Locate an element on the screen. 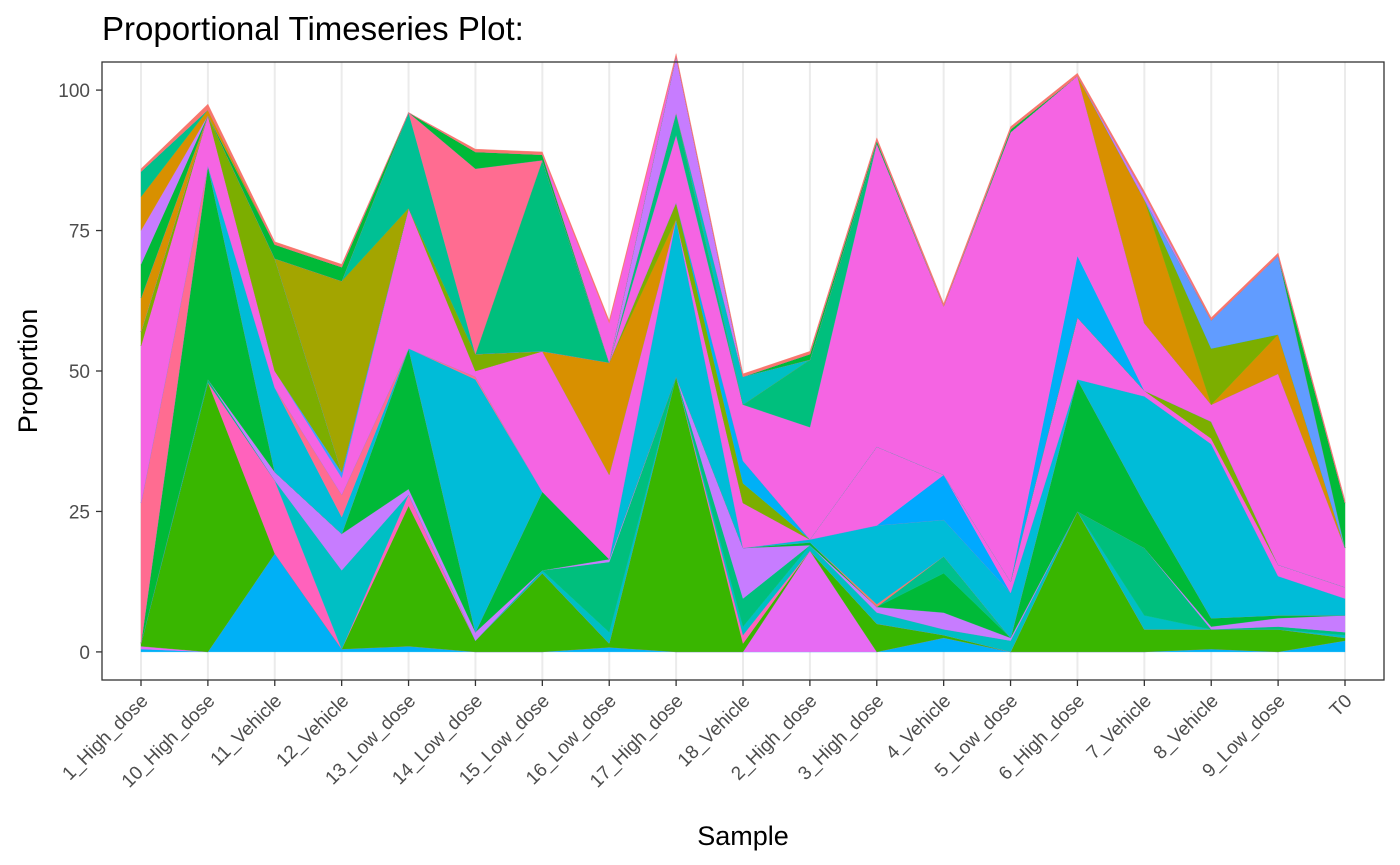 The width and height of the screenshot is (1400, 865). y-tick-label: 25 is located at coordinates (79, 512).